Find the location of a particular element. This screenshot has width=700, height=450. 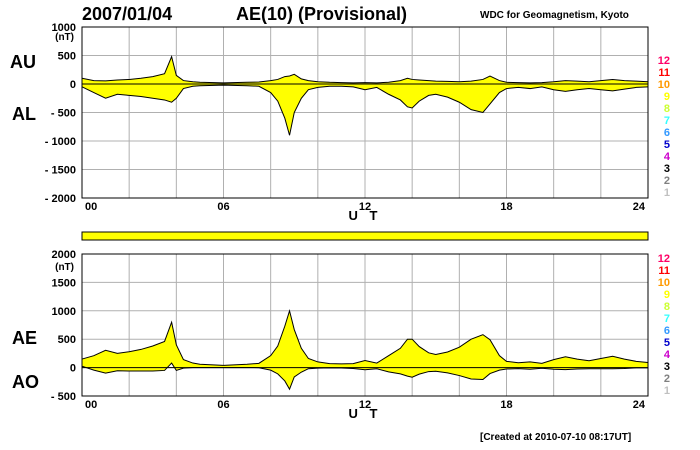

y-tick-label: 2000 is located at coordinates (64, 255).